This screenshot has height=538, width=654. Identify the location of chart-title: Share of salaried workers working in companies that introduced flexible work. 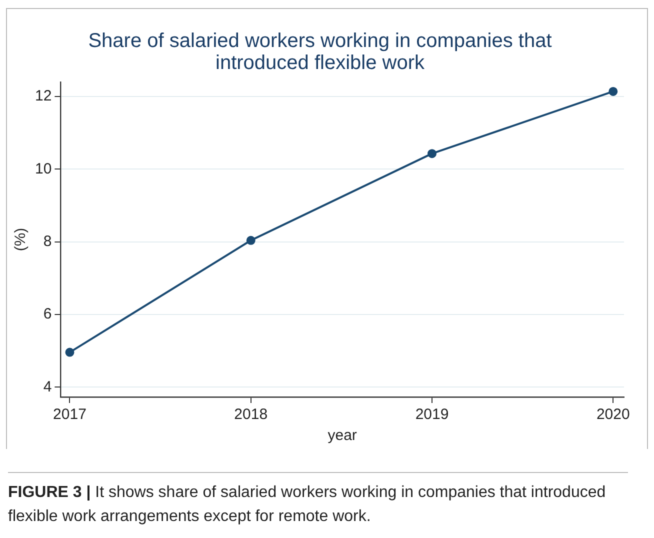
(320, 52).